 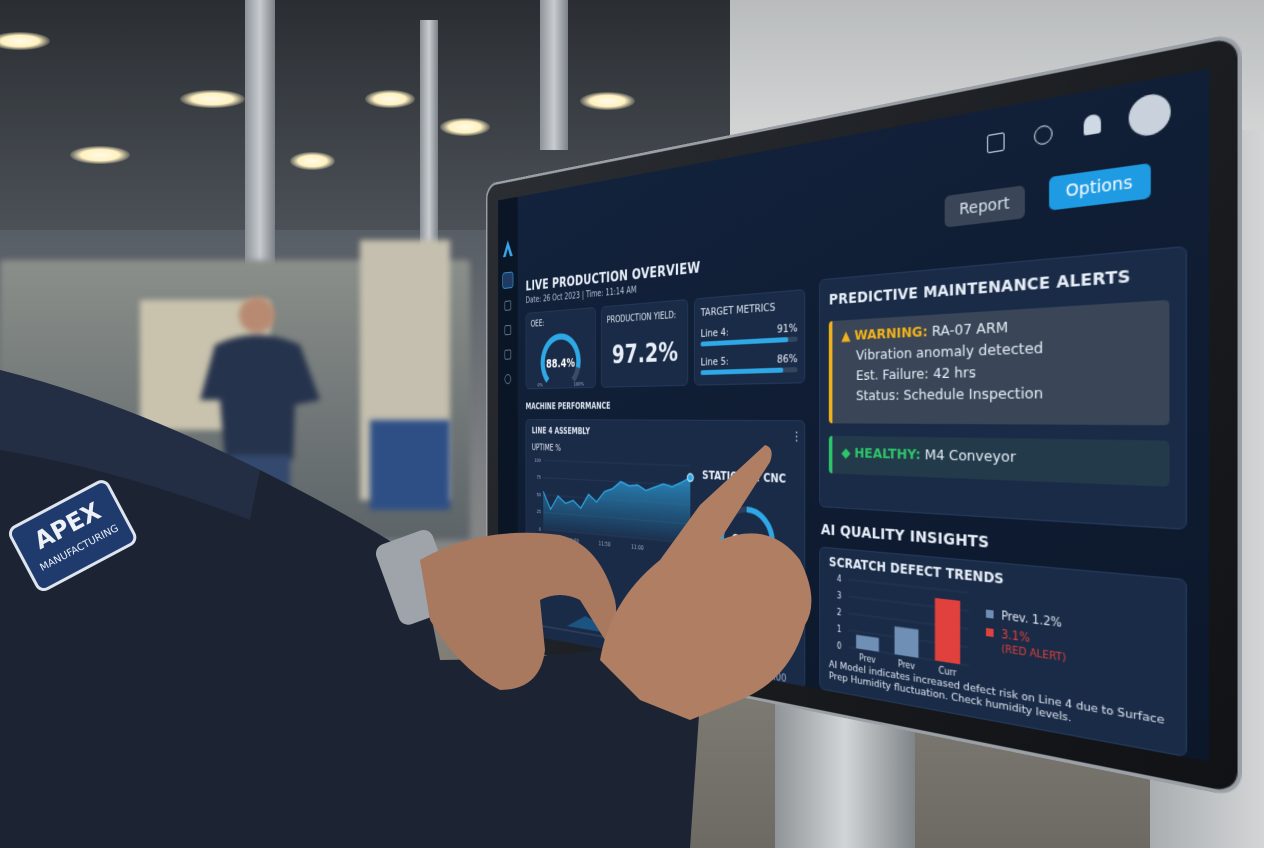 What do you see at coordinates (605, 545) in the screenshot?
I see `x-tick-label: 11:50` at bounding box center [605, 545].